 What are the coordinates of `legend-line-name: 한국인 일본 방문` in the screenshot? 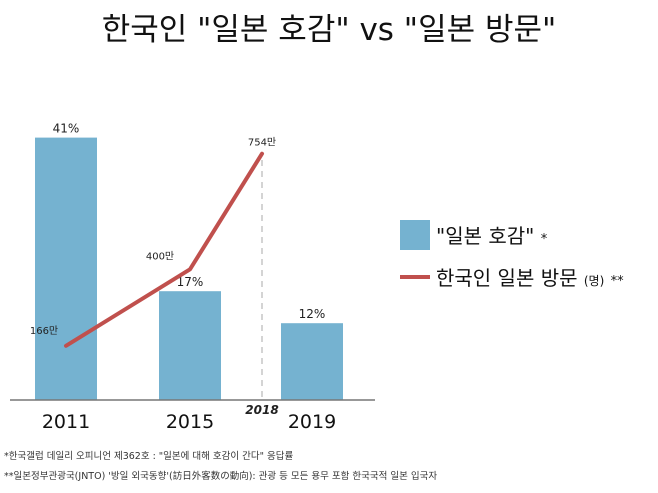 It's located at (507, 278).